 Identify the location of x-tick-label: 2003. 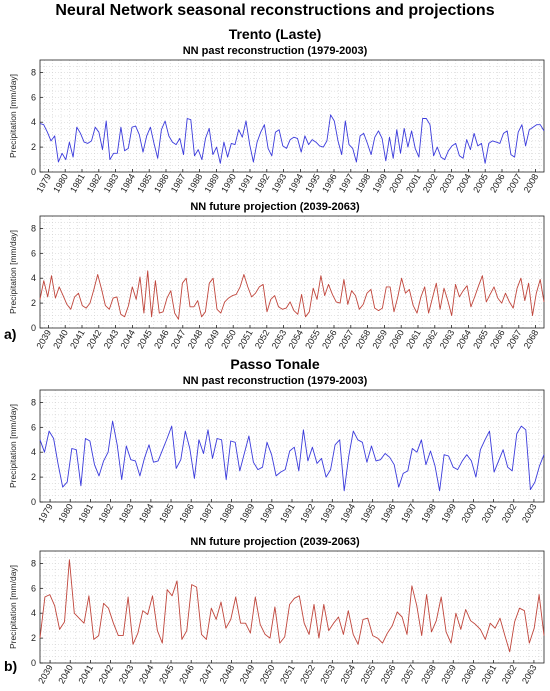
(529, 513).